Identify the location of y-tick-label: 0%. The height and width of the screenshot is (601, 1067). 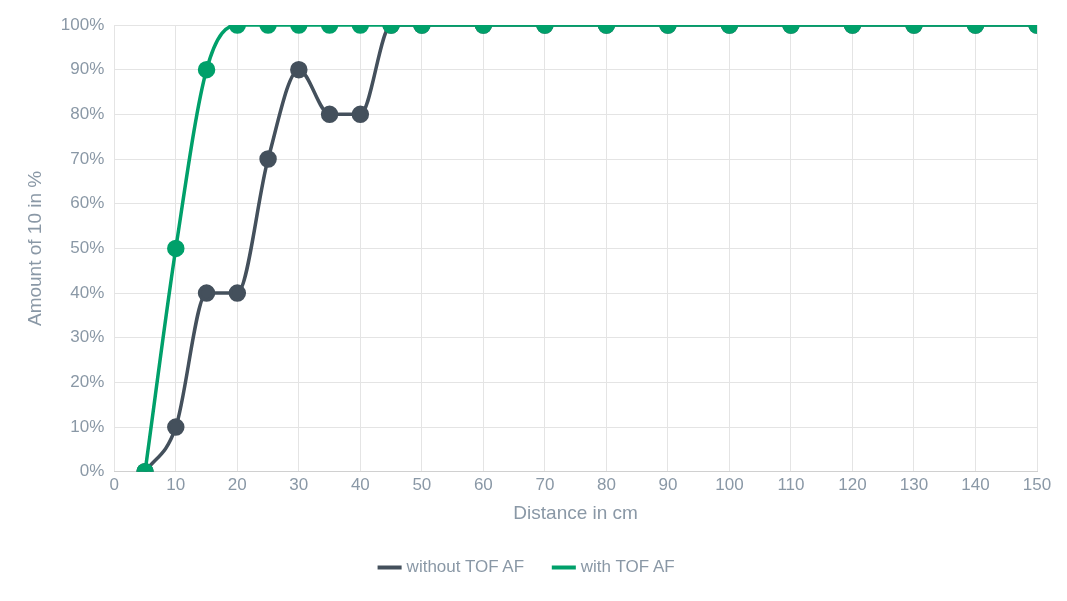
(92, 471).